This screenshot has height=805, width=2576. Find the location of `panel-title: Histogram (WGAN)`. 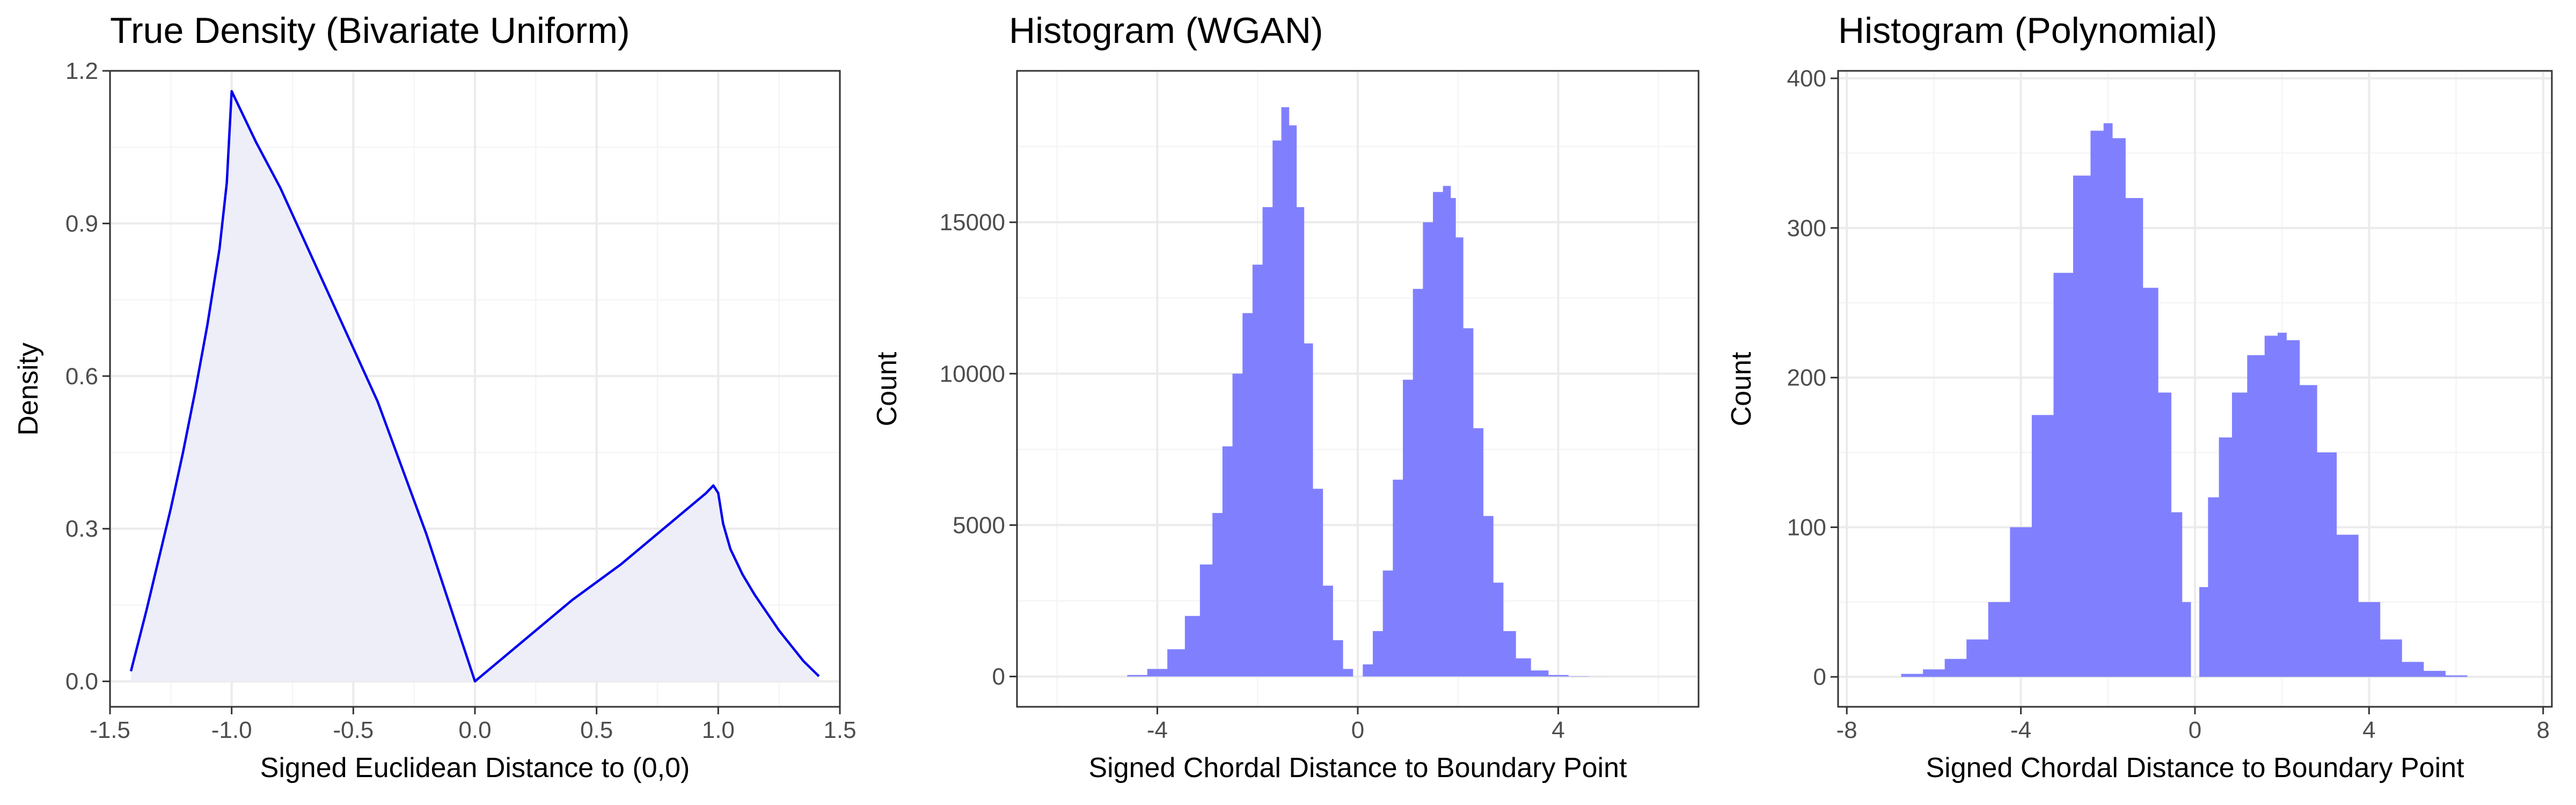

panel-title: Histogram (WGAN) is located at coordinates (1166, 30).